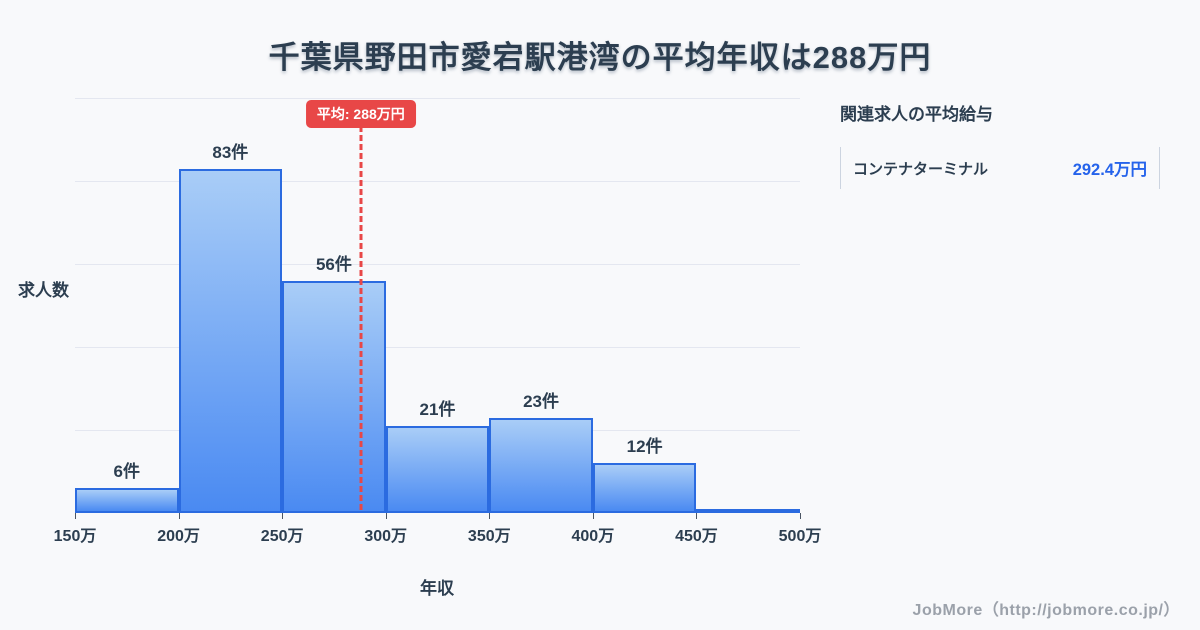  Describe the element at coordinates (360, 114) in the screenshot. I see `mean-badge: 平均: 288万円` at that location.